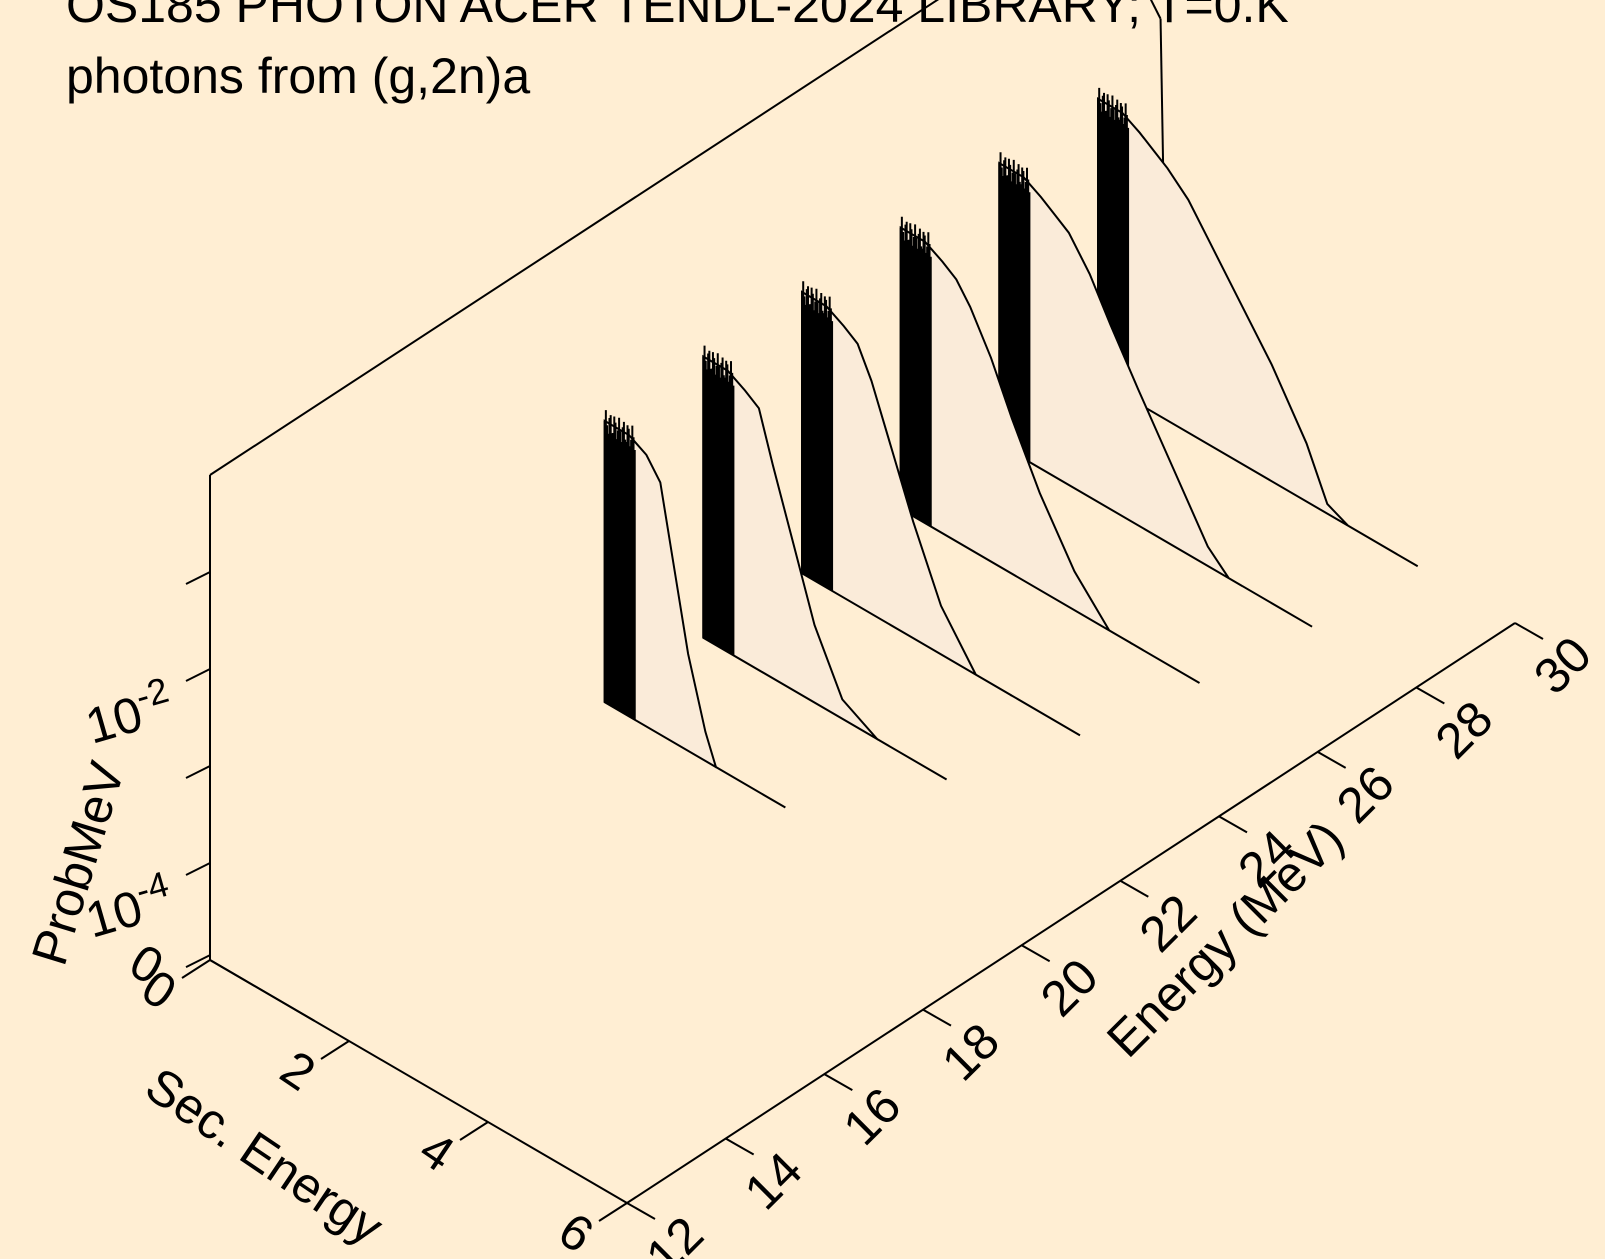  I want to click on y-axis-title: Energy (MeV), so click(1225, 939).